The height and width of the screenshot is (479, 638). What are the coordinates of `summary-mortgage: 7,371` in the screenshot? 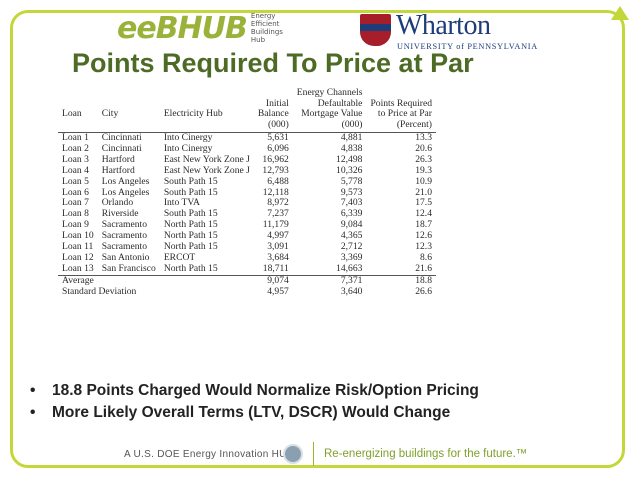 It's located at (351, 280).